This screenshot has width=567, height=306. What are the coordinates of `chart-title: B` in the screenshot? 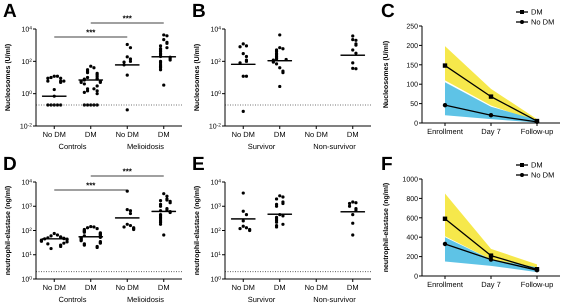 It's located at (199, 11).